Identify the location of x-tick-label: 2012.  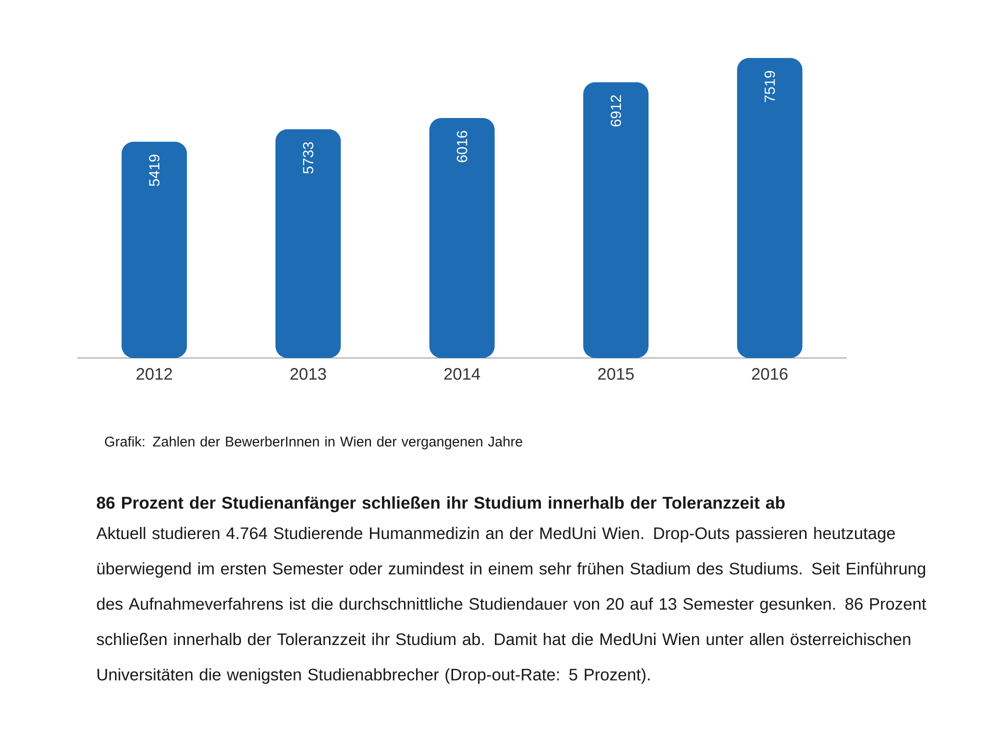
(154, 374).